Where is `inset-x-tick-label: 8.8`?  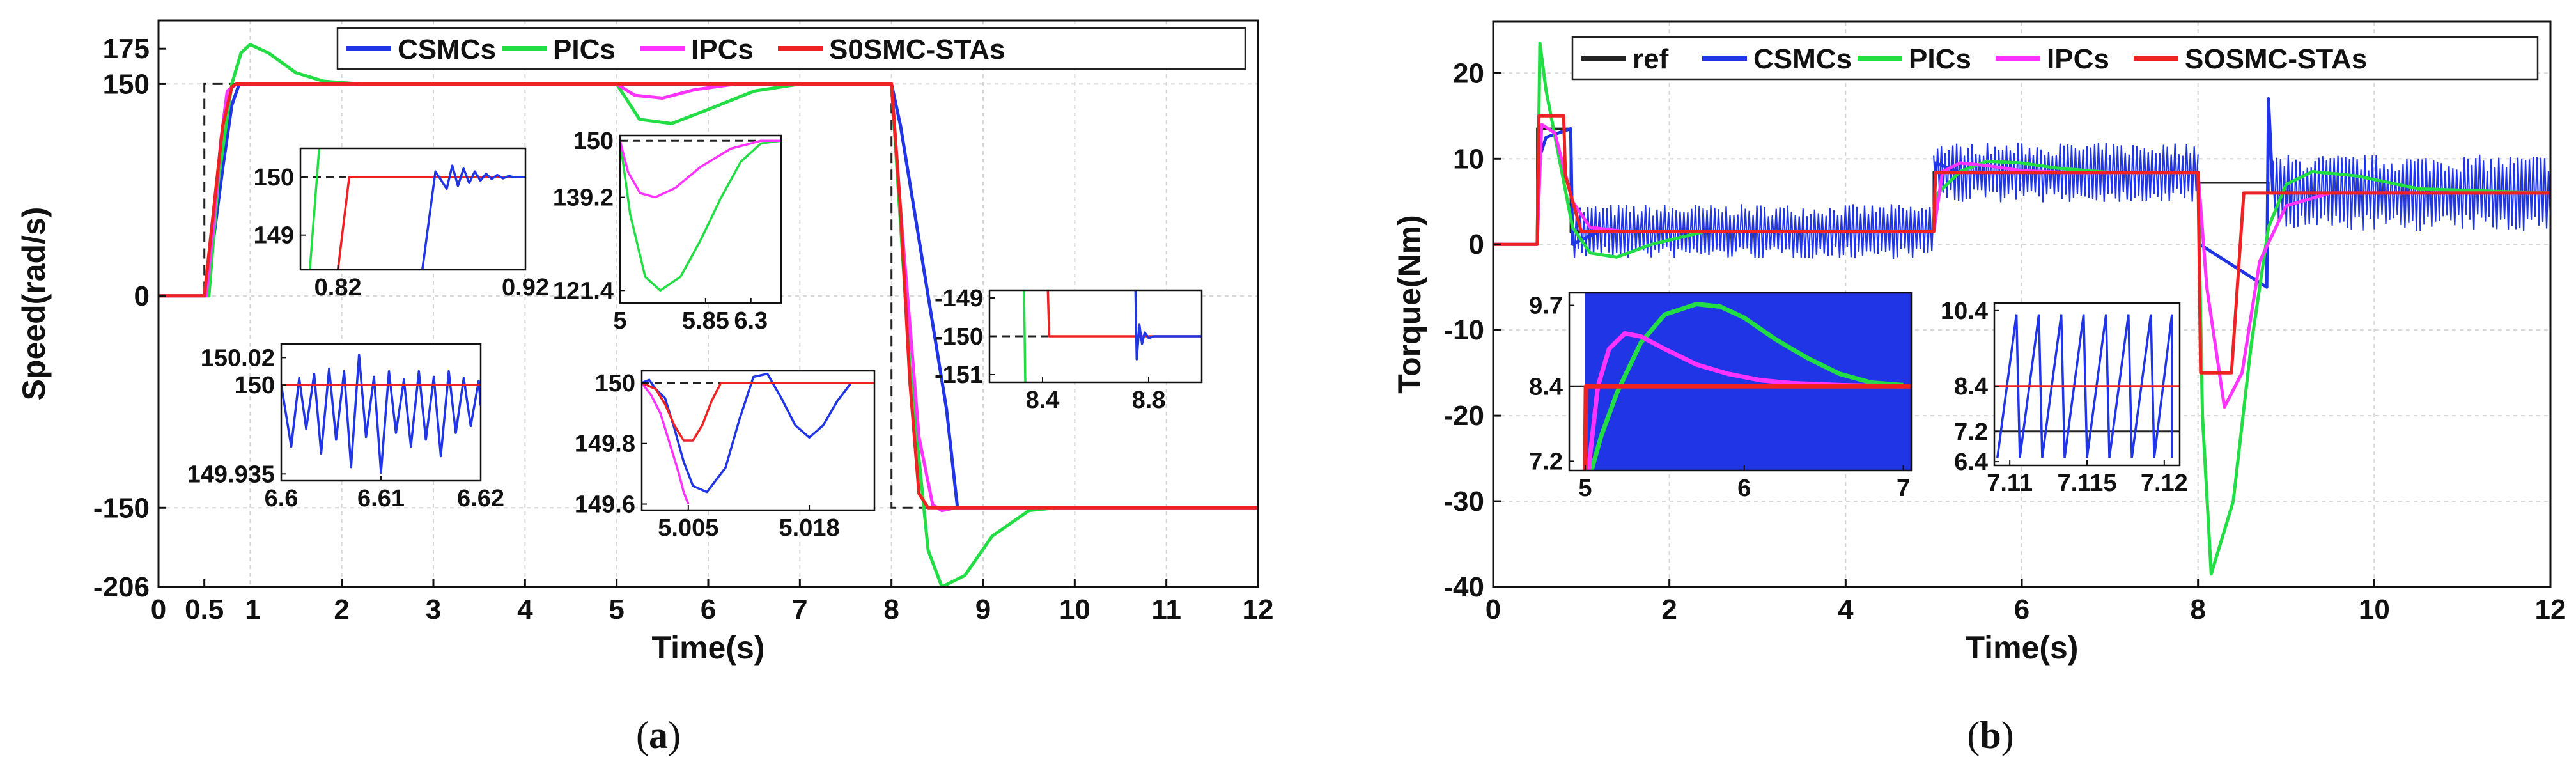
inset-x-tick-label: 8.8 is located at coordinates (1149, 400).